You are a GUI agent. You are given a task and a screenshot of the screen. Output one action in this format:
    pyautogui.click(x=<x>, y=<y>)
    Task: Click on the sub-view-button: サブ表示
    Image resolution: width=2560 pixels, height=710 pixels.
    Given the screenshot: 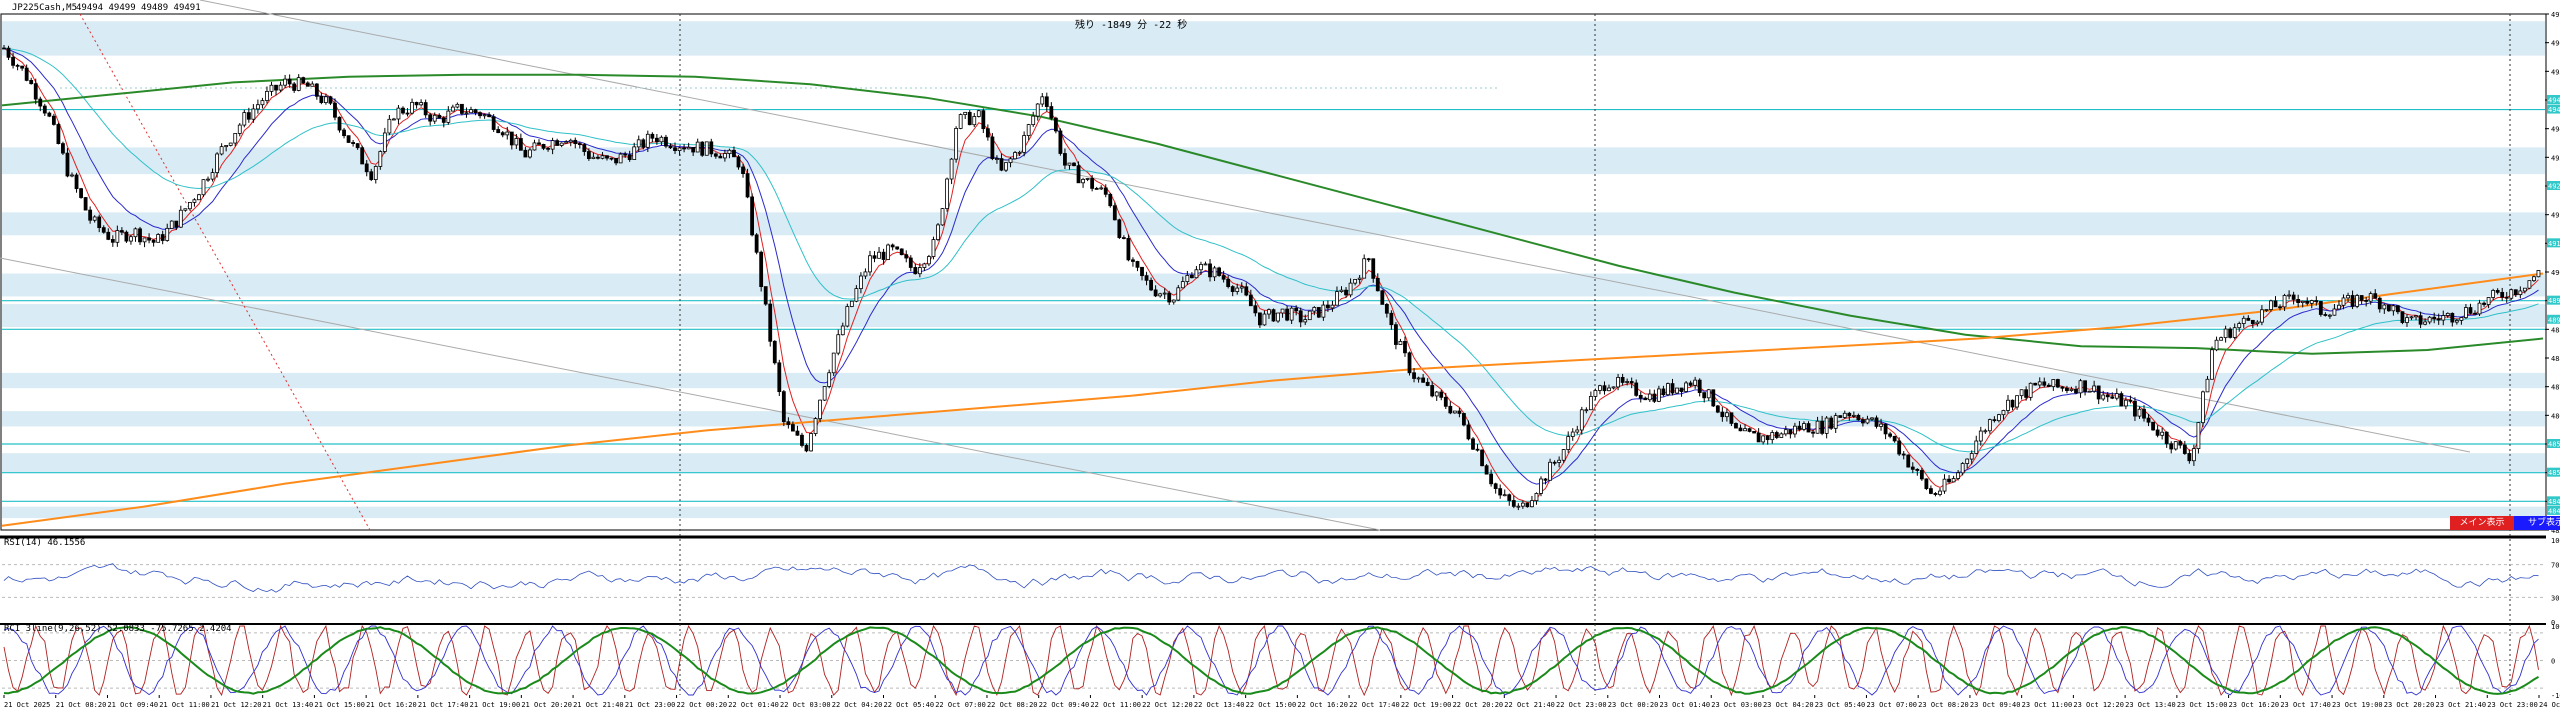 What is the action you would take?
    pyautogui.click(x=2537, y=523)
    